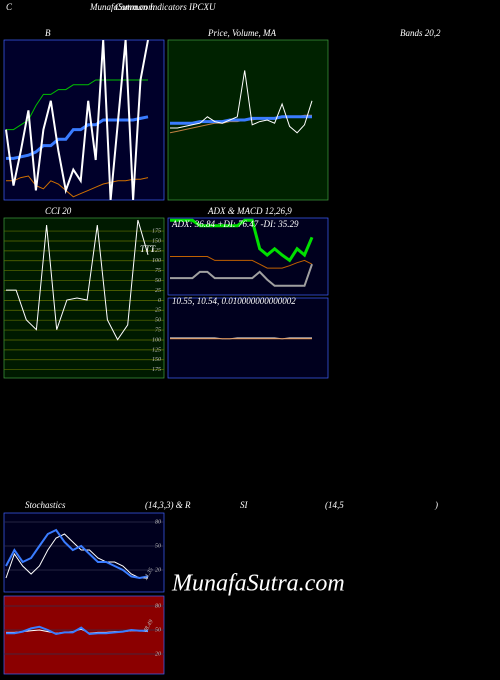  What do you see at coordinates (244, 505) in the screenshot?
I see `panel-title: SI` at bounding box center [244, 505].